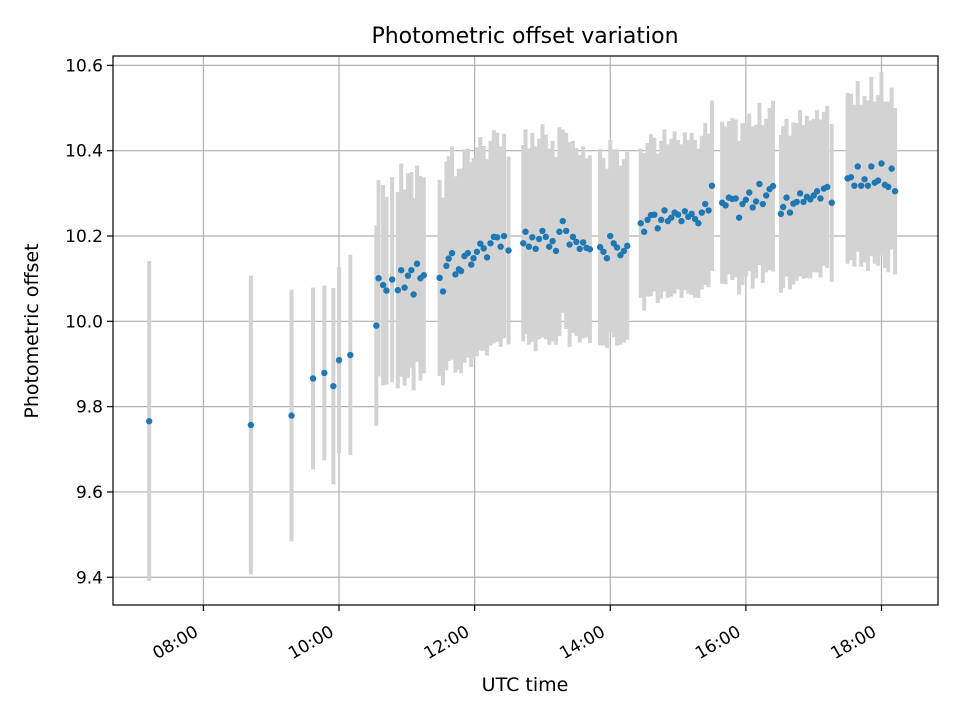 The image size is (960, 720). Describe the element at coordinates (175, 643) in the screenshot. I see `x-tick-label: 08:00` at that location.